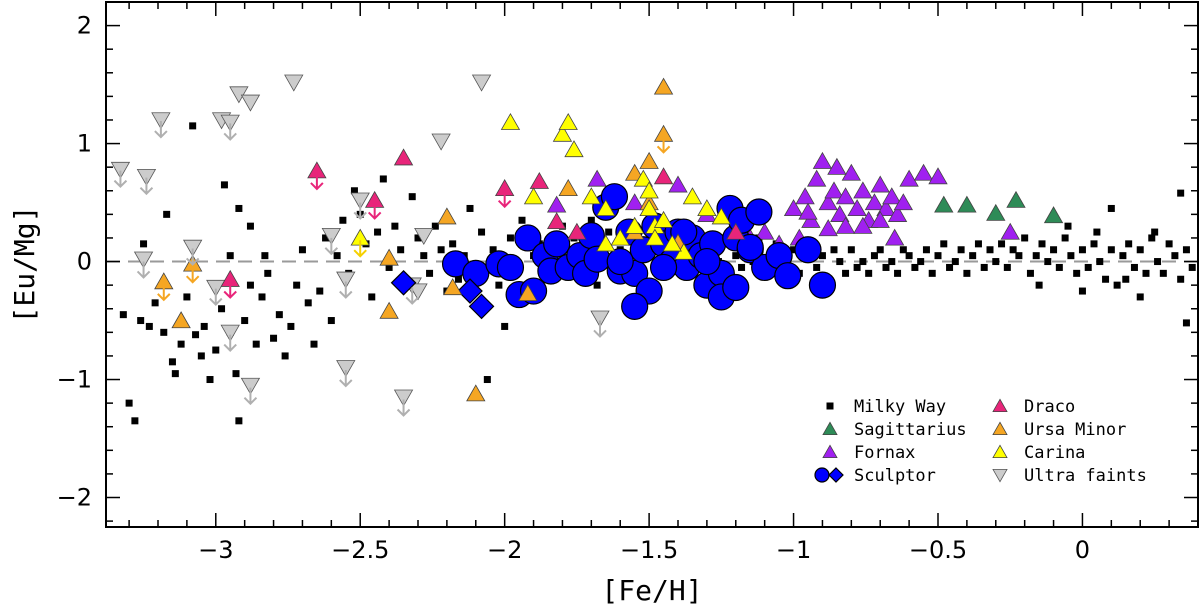  What do you see at coordinates (1075, 430) in the screenshot?
I see `legend-label: Ursa Minor` at bounding box center [1075, 430].